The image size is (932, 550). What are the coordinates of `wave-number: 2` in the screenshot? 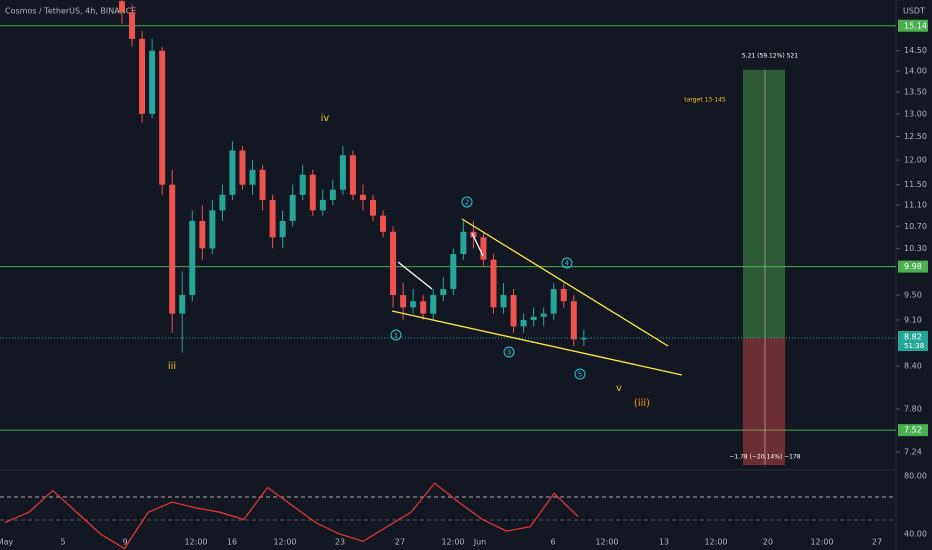 It's located at (467, 203).